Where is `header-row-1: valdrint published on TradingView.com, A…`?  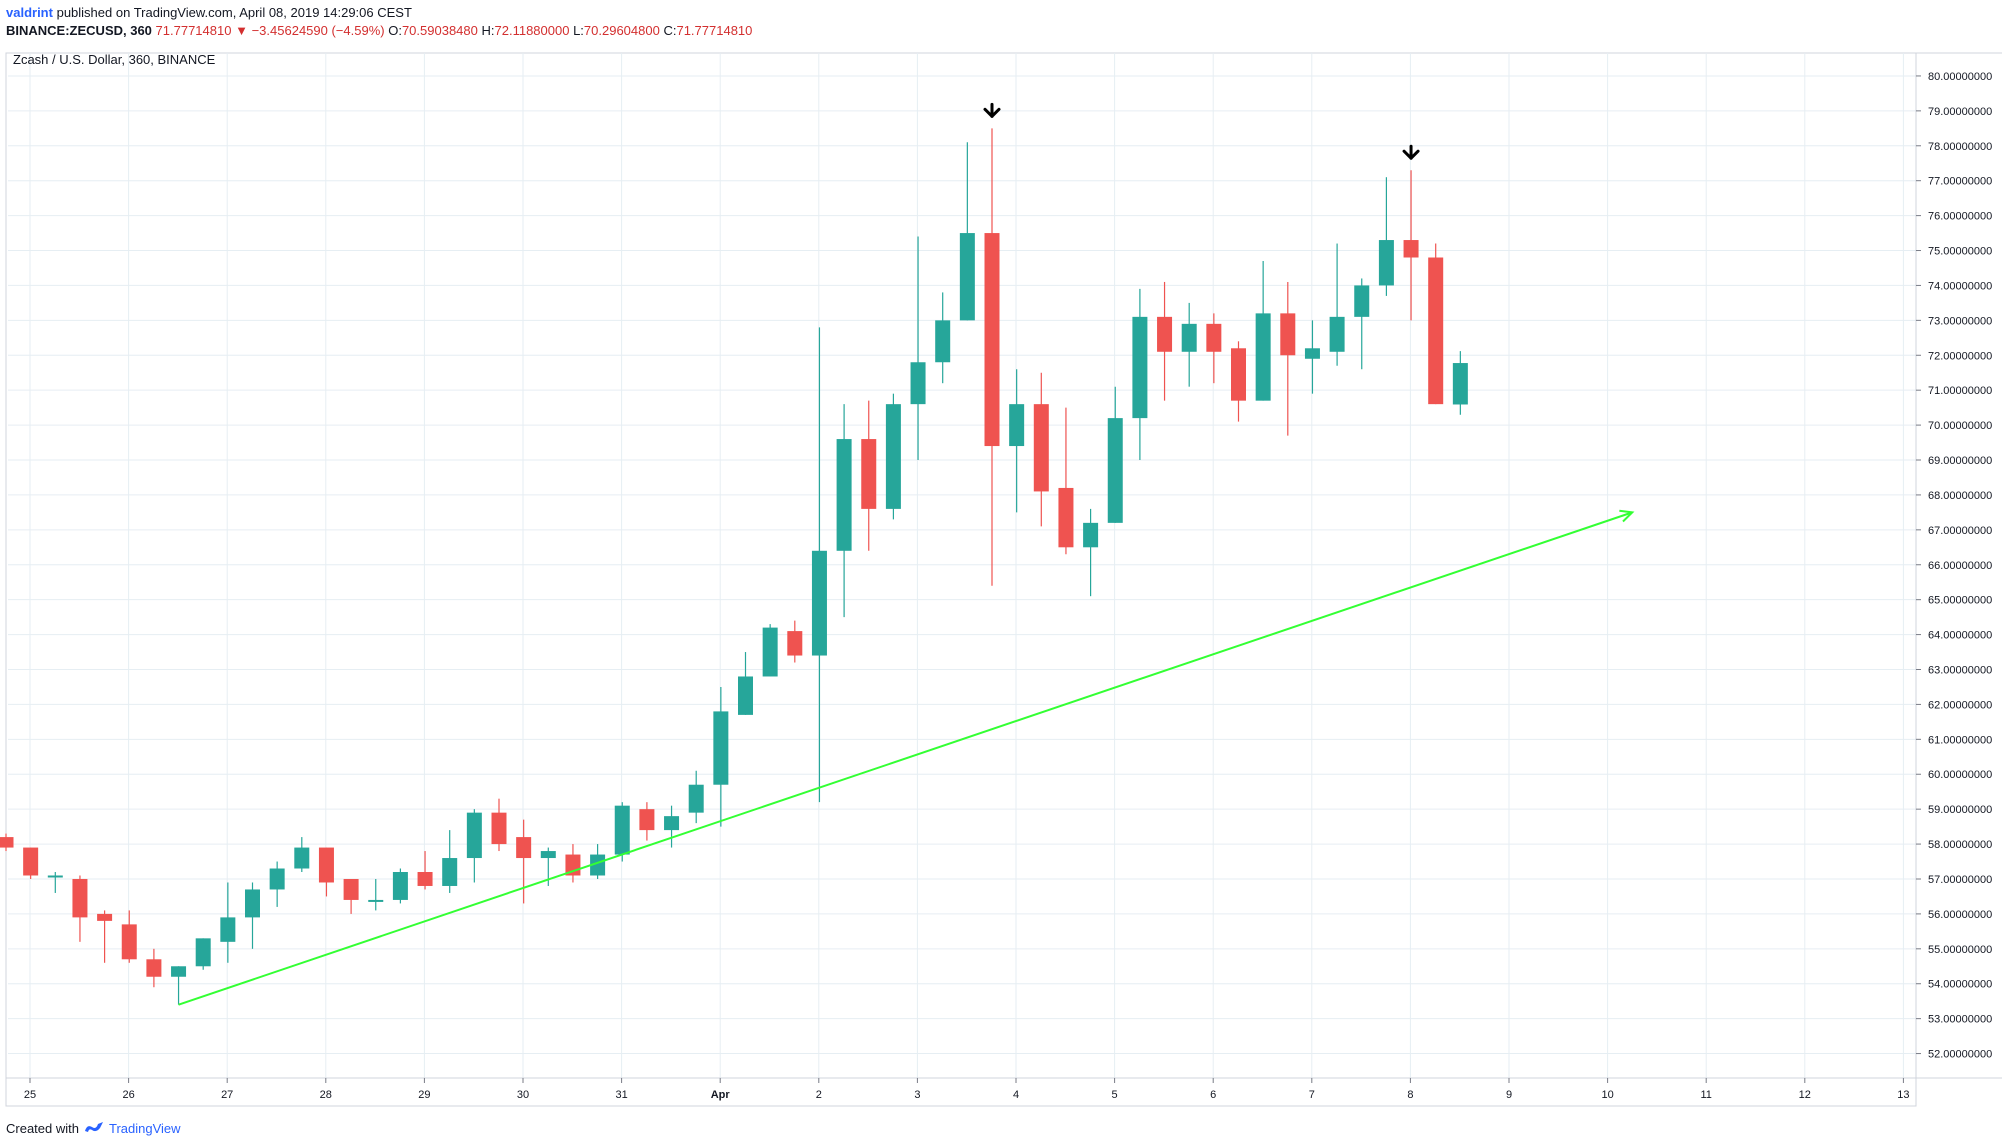 header-row-1: valdrint published on TradingView.com, A… is located at coordinates (379, 13).